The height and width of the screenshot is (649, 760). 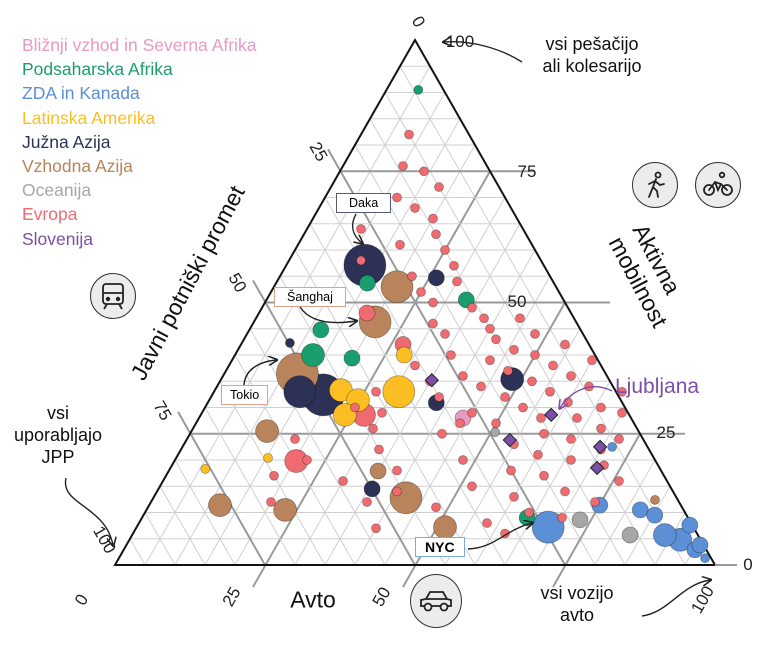 I want to click on label-tokio: Tokio, so click(x=245, y=395).